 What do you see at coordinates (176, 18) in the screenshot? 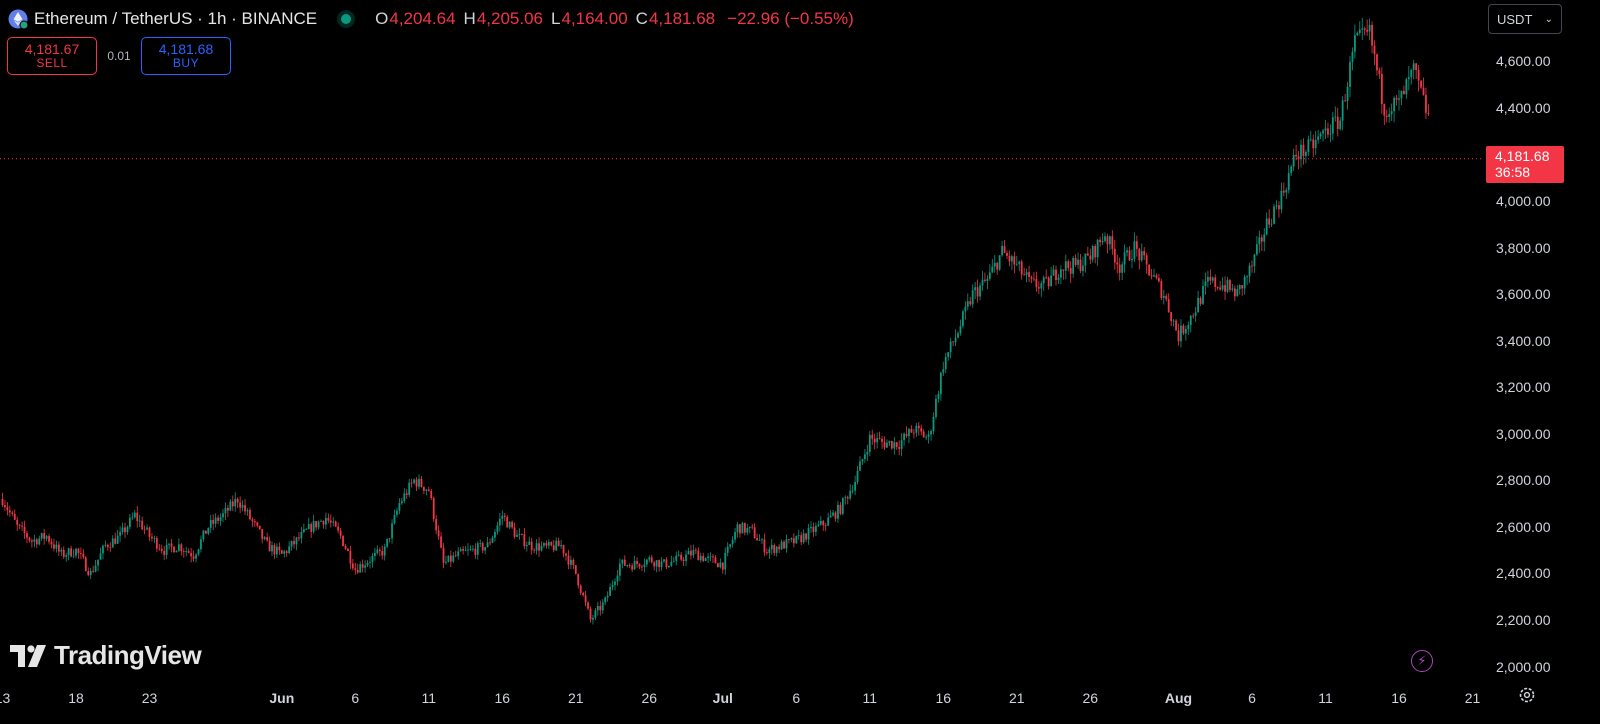
I see `symbol-title: Ethereum / TetherUS · 1h · BINANCE` at bounding box center [176, 18].